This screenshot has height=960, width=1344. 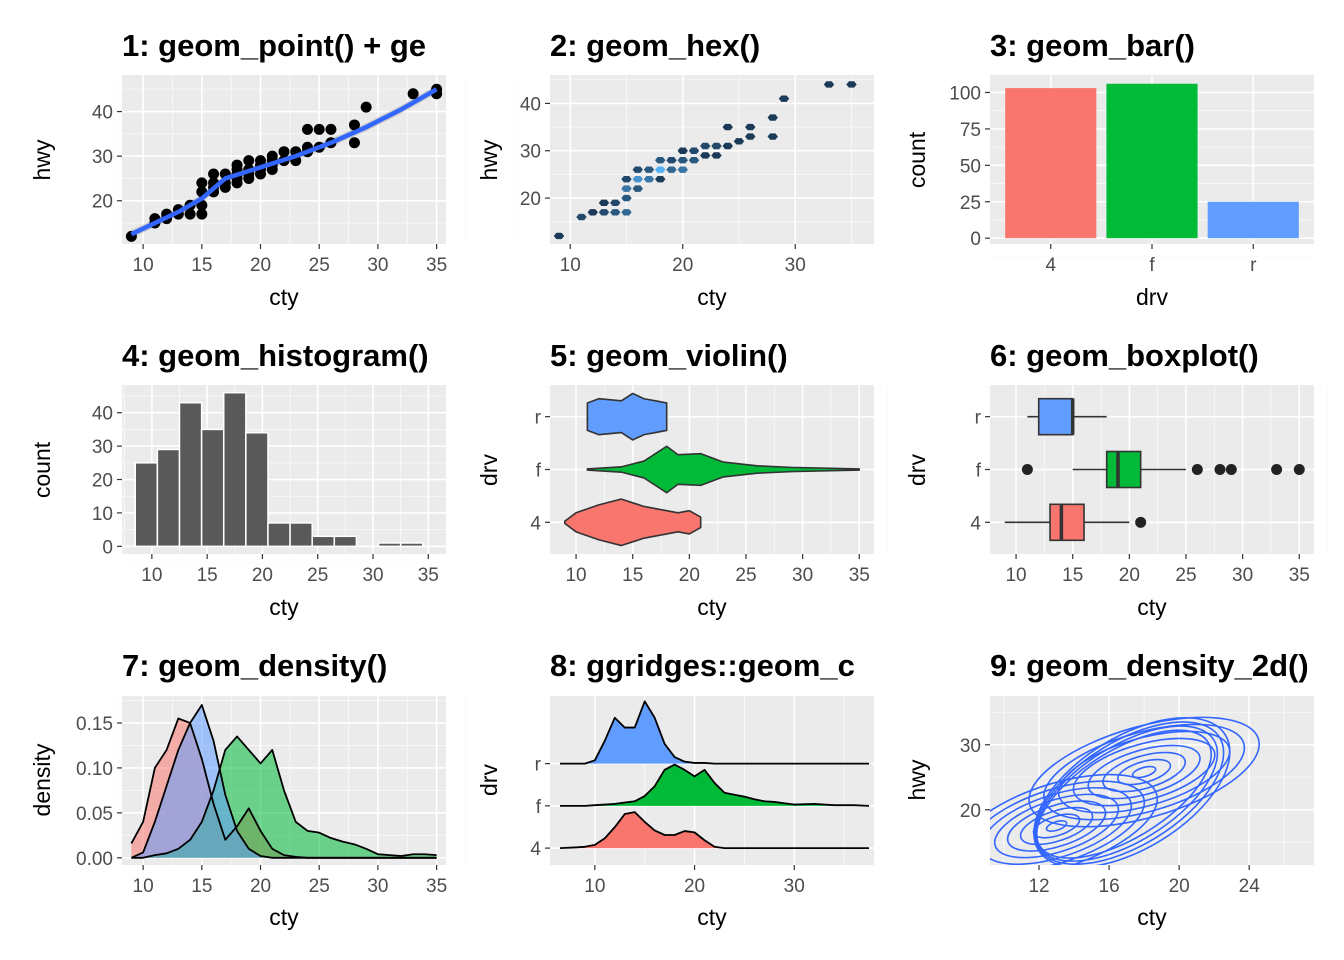 What do you see at coordinates (102, 514) in the screenshot?
I see `y-tick-label: 10` at bounding box center [102, 514].